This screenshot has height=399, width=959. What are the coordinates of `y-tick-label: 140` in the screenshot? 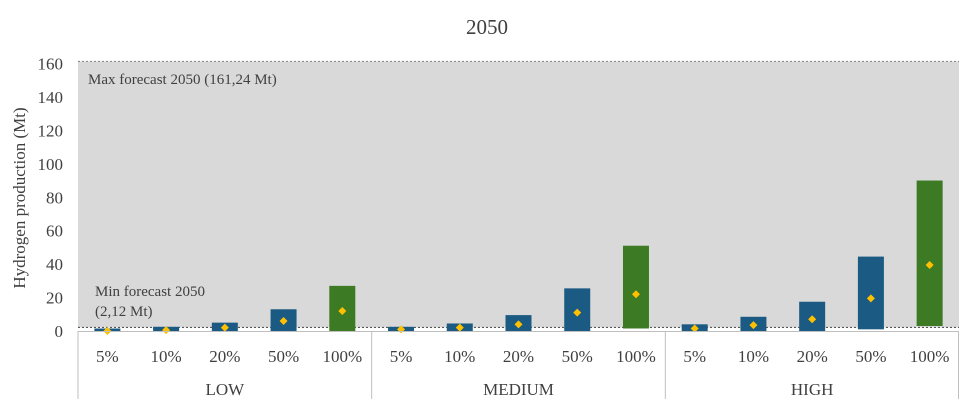 It's located at (51, 97).